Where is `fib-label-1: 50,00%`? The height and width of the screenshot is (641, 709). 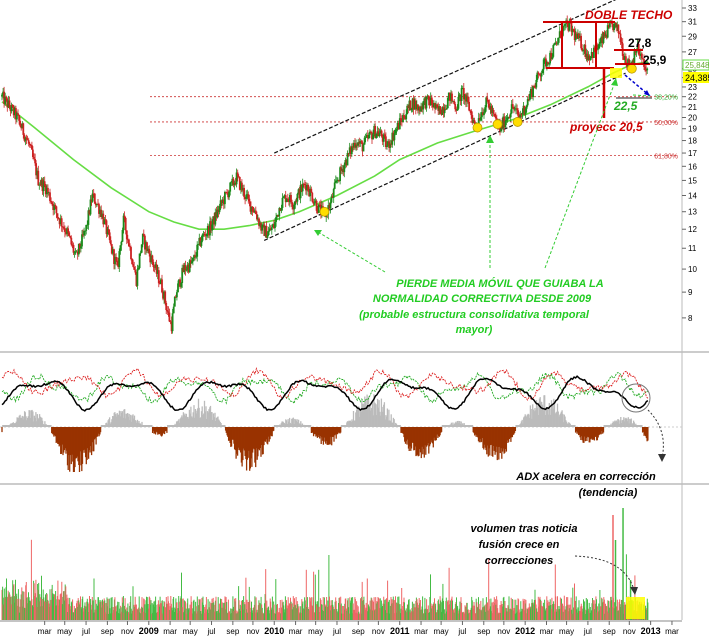 fib-label-1: 50,00% is located at coordinates (666, 123).